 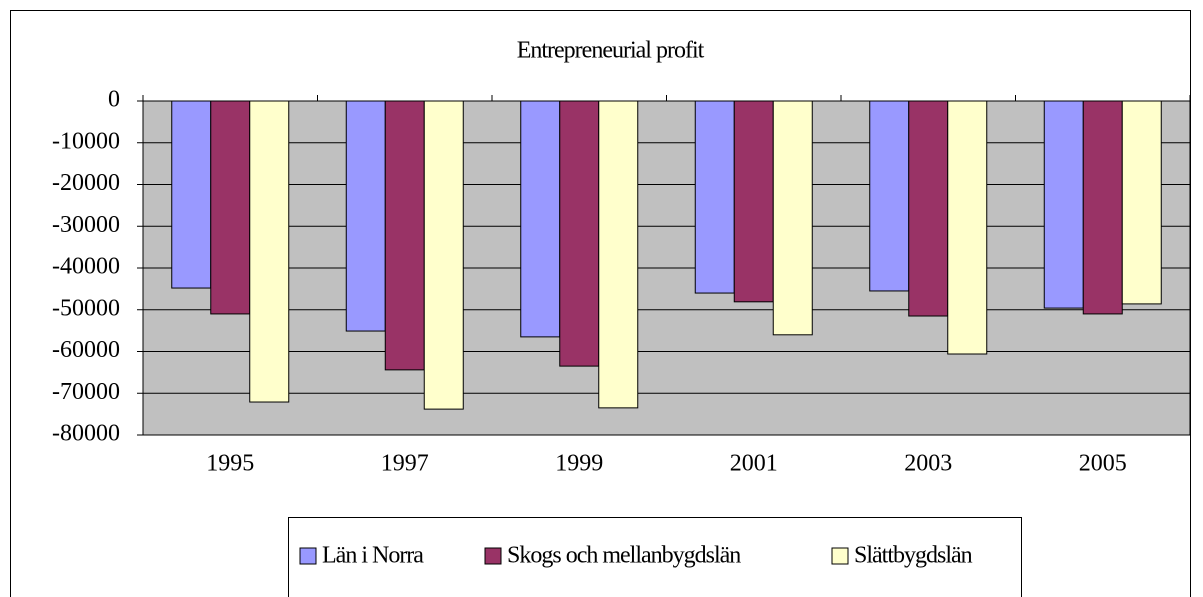 What do you see at coordinates (86, 225) in the screenshot?
I see `y-tick-label: -30000` at bounding box center [86, 225].